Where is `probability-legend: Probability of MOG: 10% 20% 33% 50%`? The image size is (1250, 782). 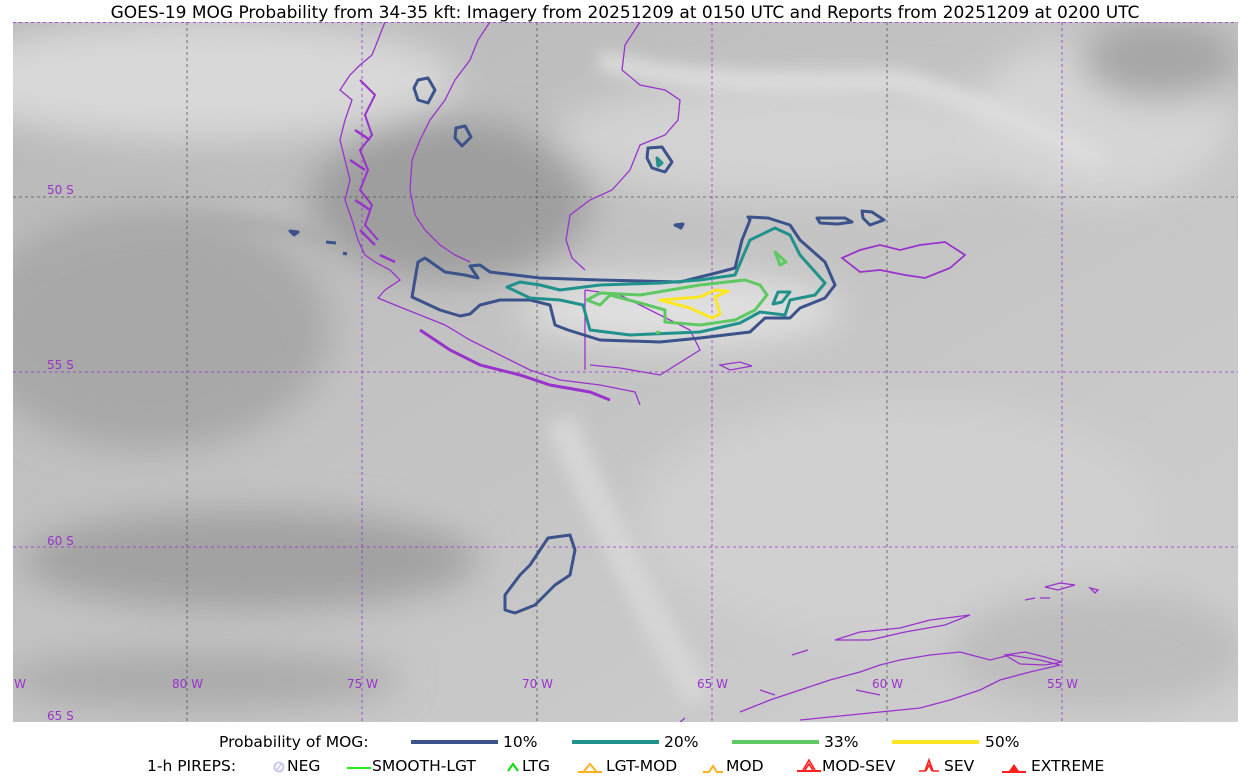 probability-legend: Probability of MOG: 10% 20% 33% 50% is located at coordinates (625, 743).